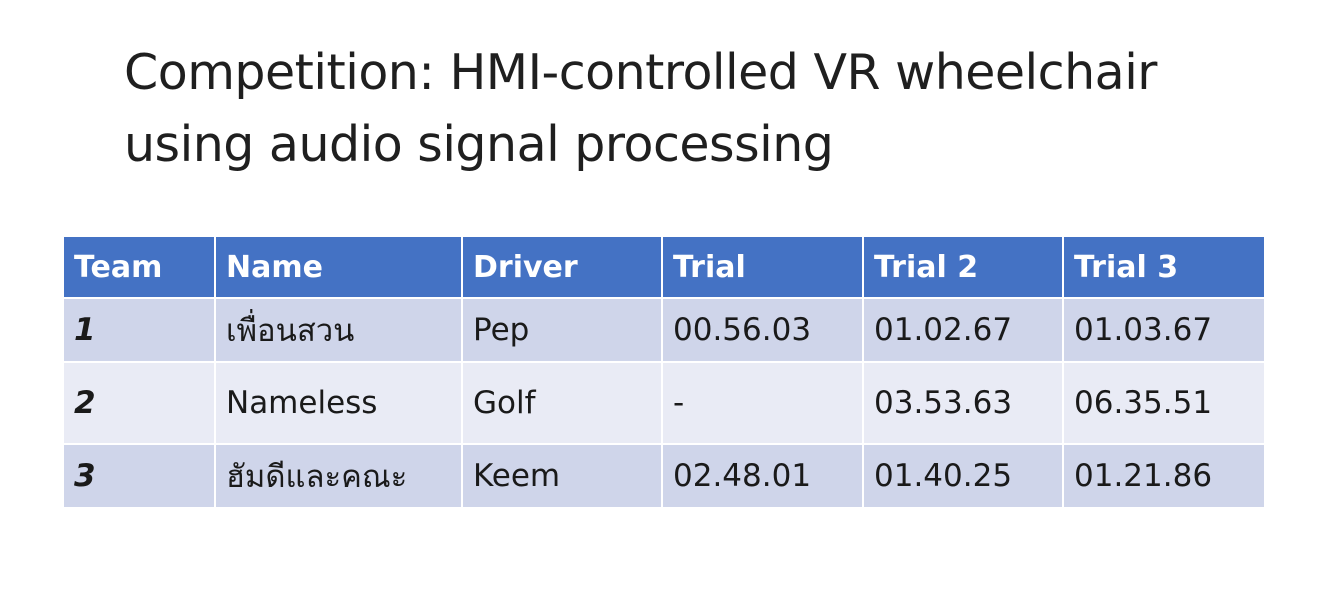  Describe the element at coordinates (1164, 476) in the screenshot. I see `trial-3-time: 01.21.86` at that location.